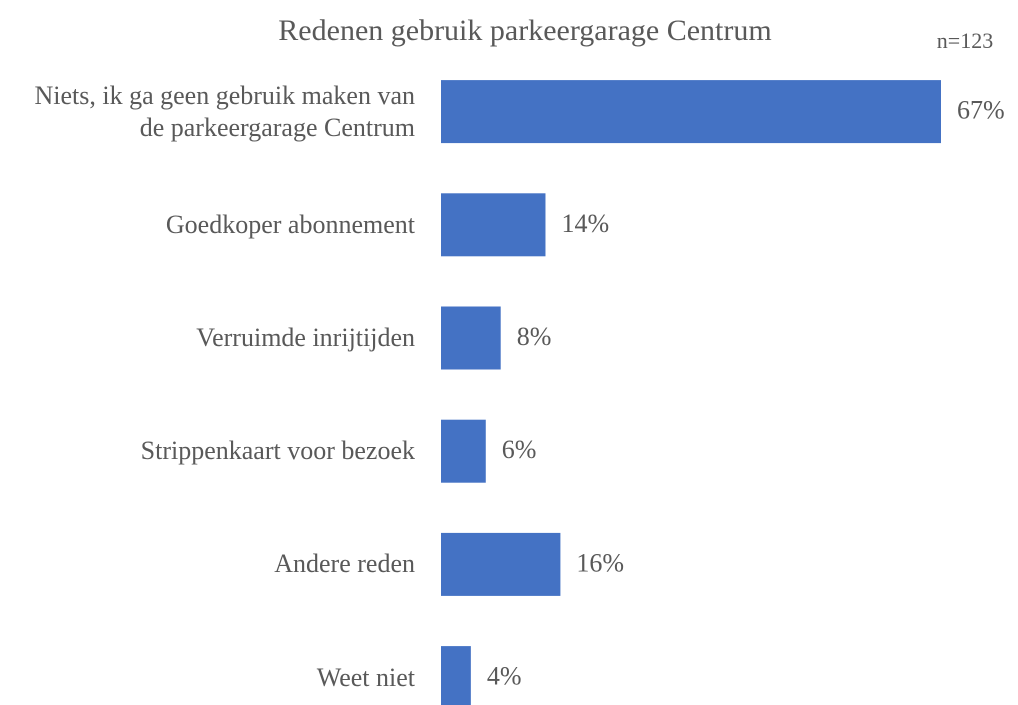 This screenshot has width=1018, height=705. Describe the element at coordinates (277, 451) in the screenshot. I see `category-label: Strippenkaart voor bezoek` at that location.